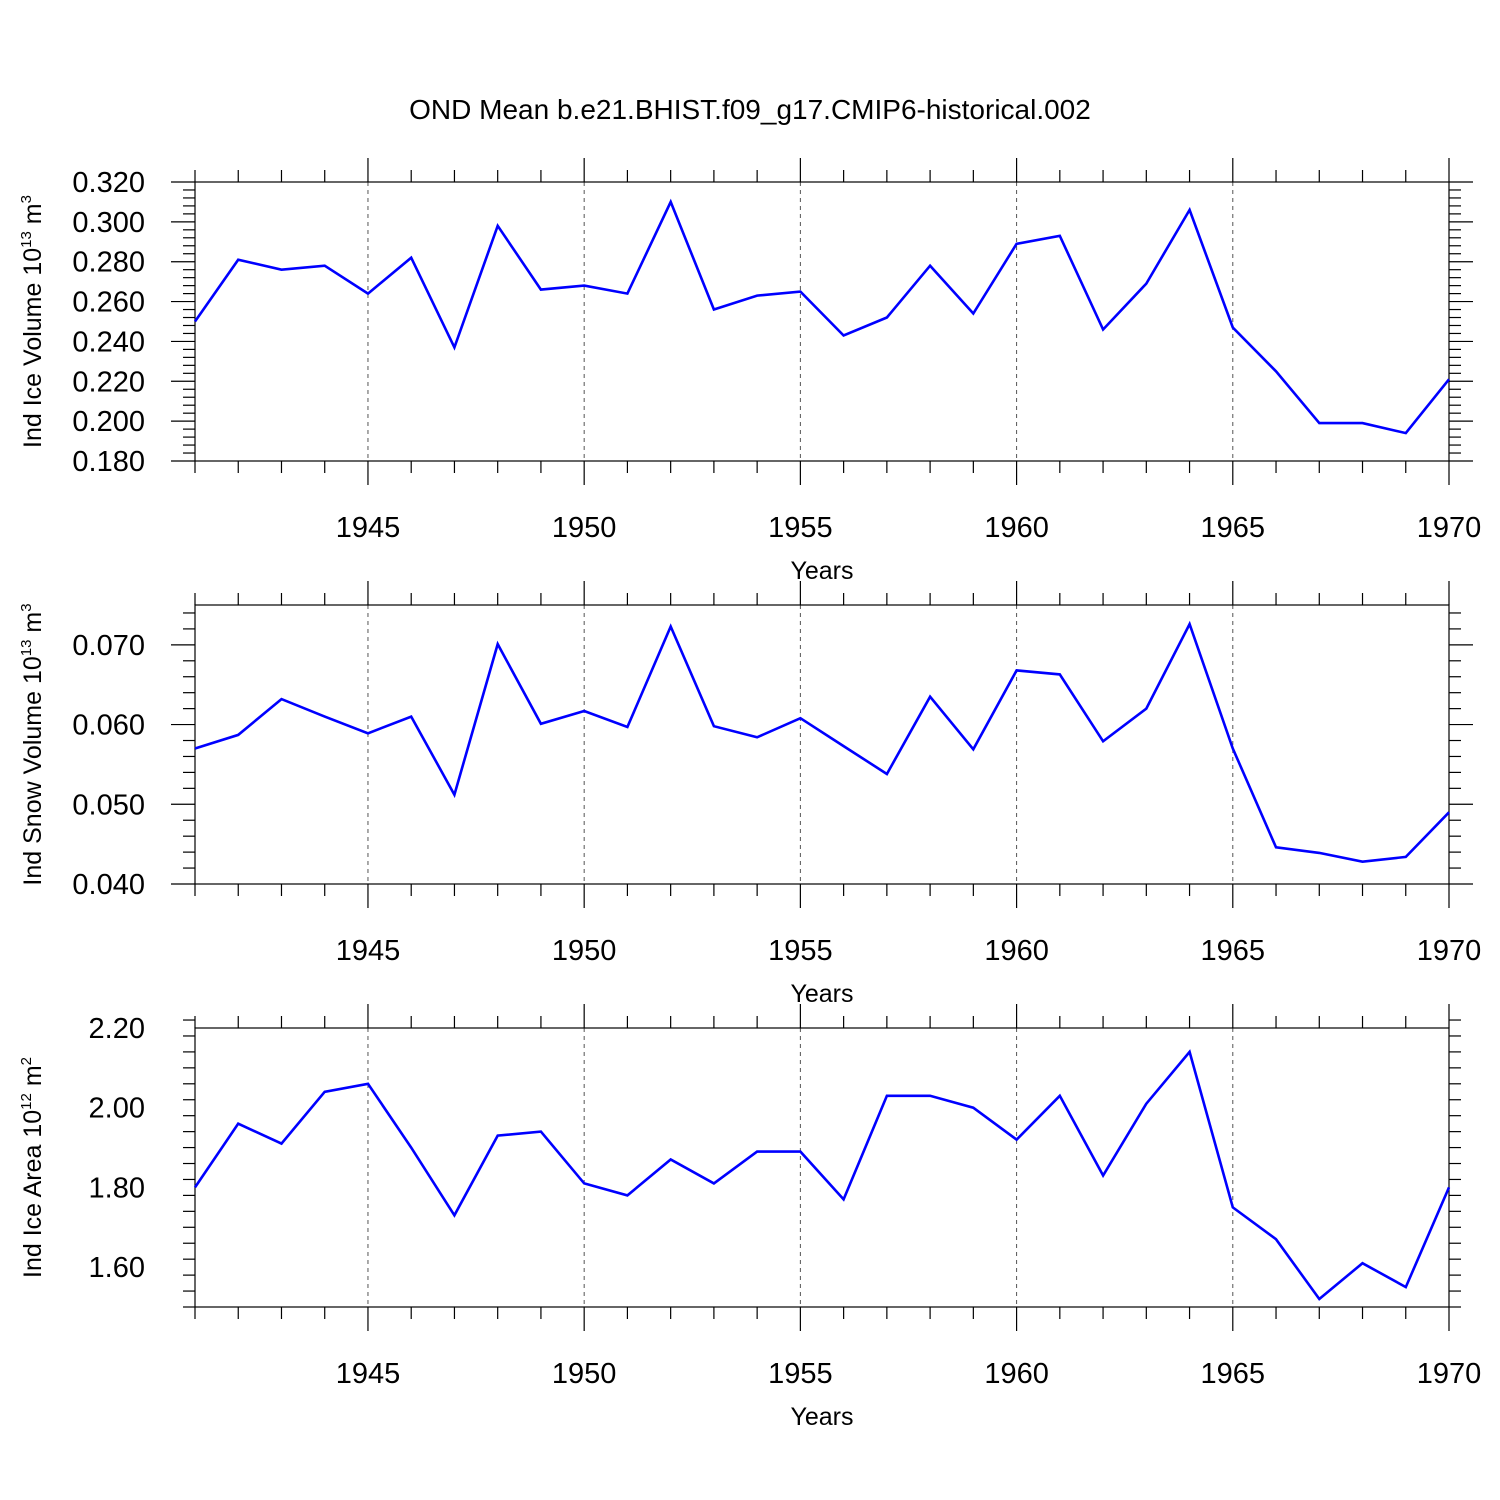 This screenshot has height=1500, width=1500. Describe the element at coordinates (108, 263) in the screenshot. I see `y-tick-label: 0.280` at that location.